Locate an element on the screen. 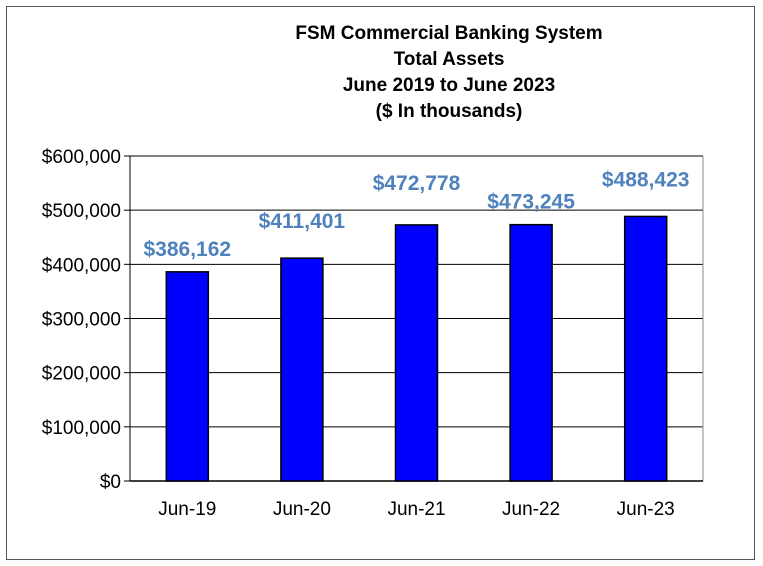 The height and width of the screenshot is (566, 763). y-axis-tick-label: $600,000 is located at coordinates (81, 157).